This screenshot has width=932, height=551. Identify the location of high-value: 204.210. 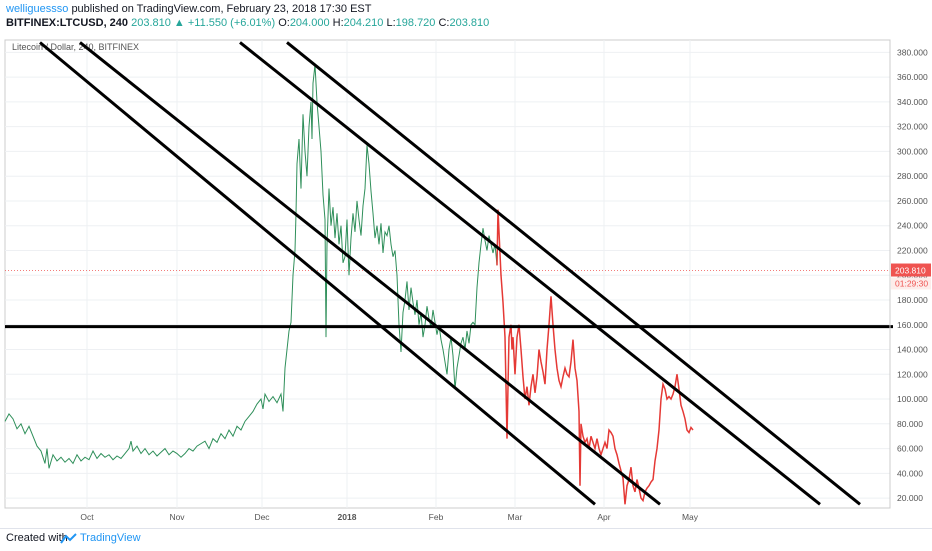
(363, 23).